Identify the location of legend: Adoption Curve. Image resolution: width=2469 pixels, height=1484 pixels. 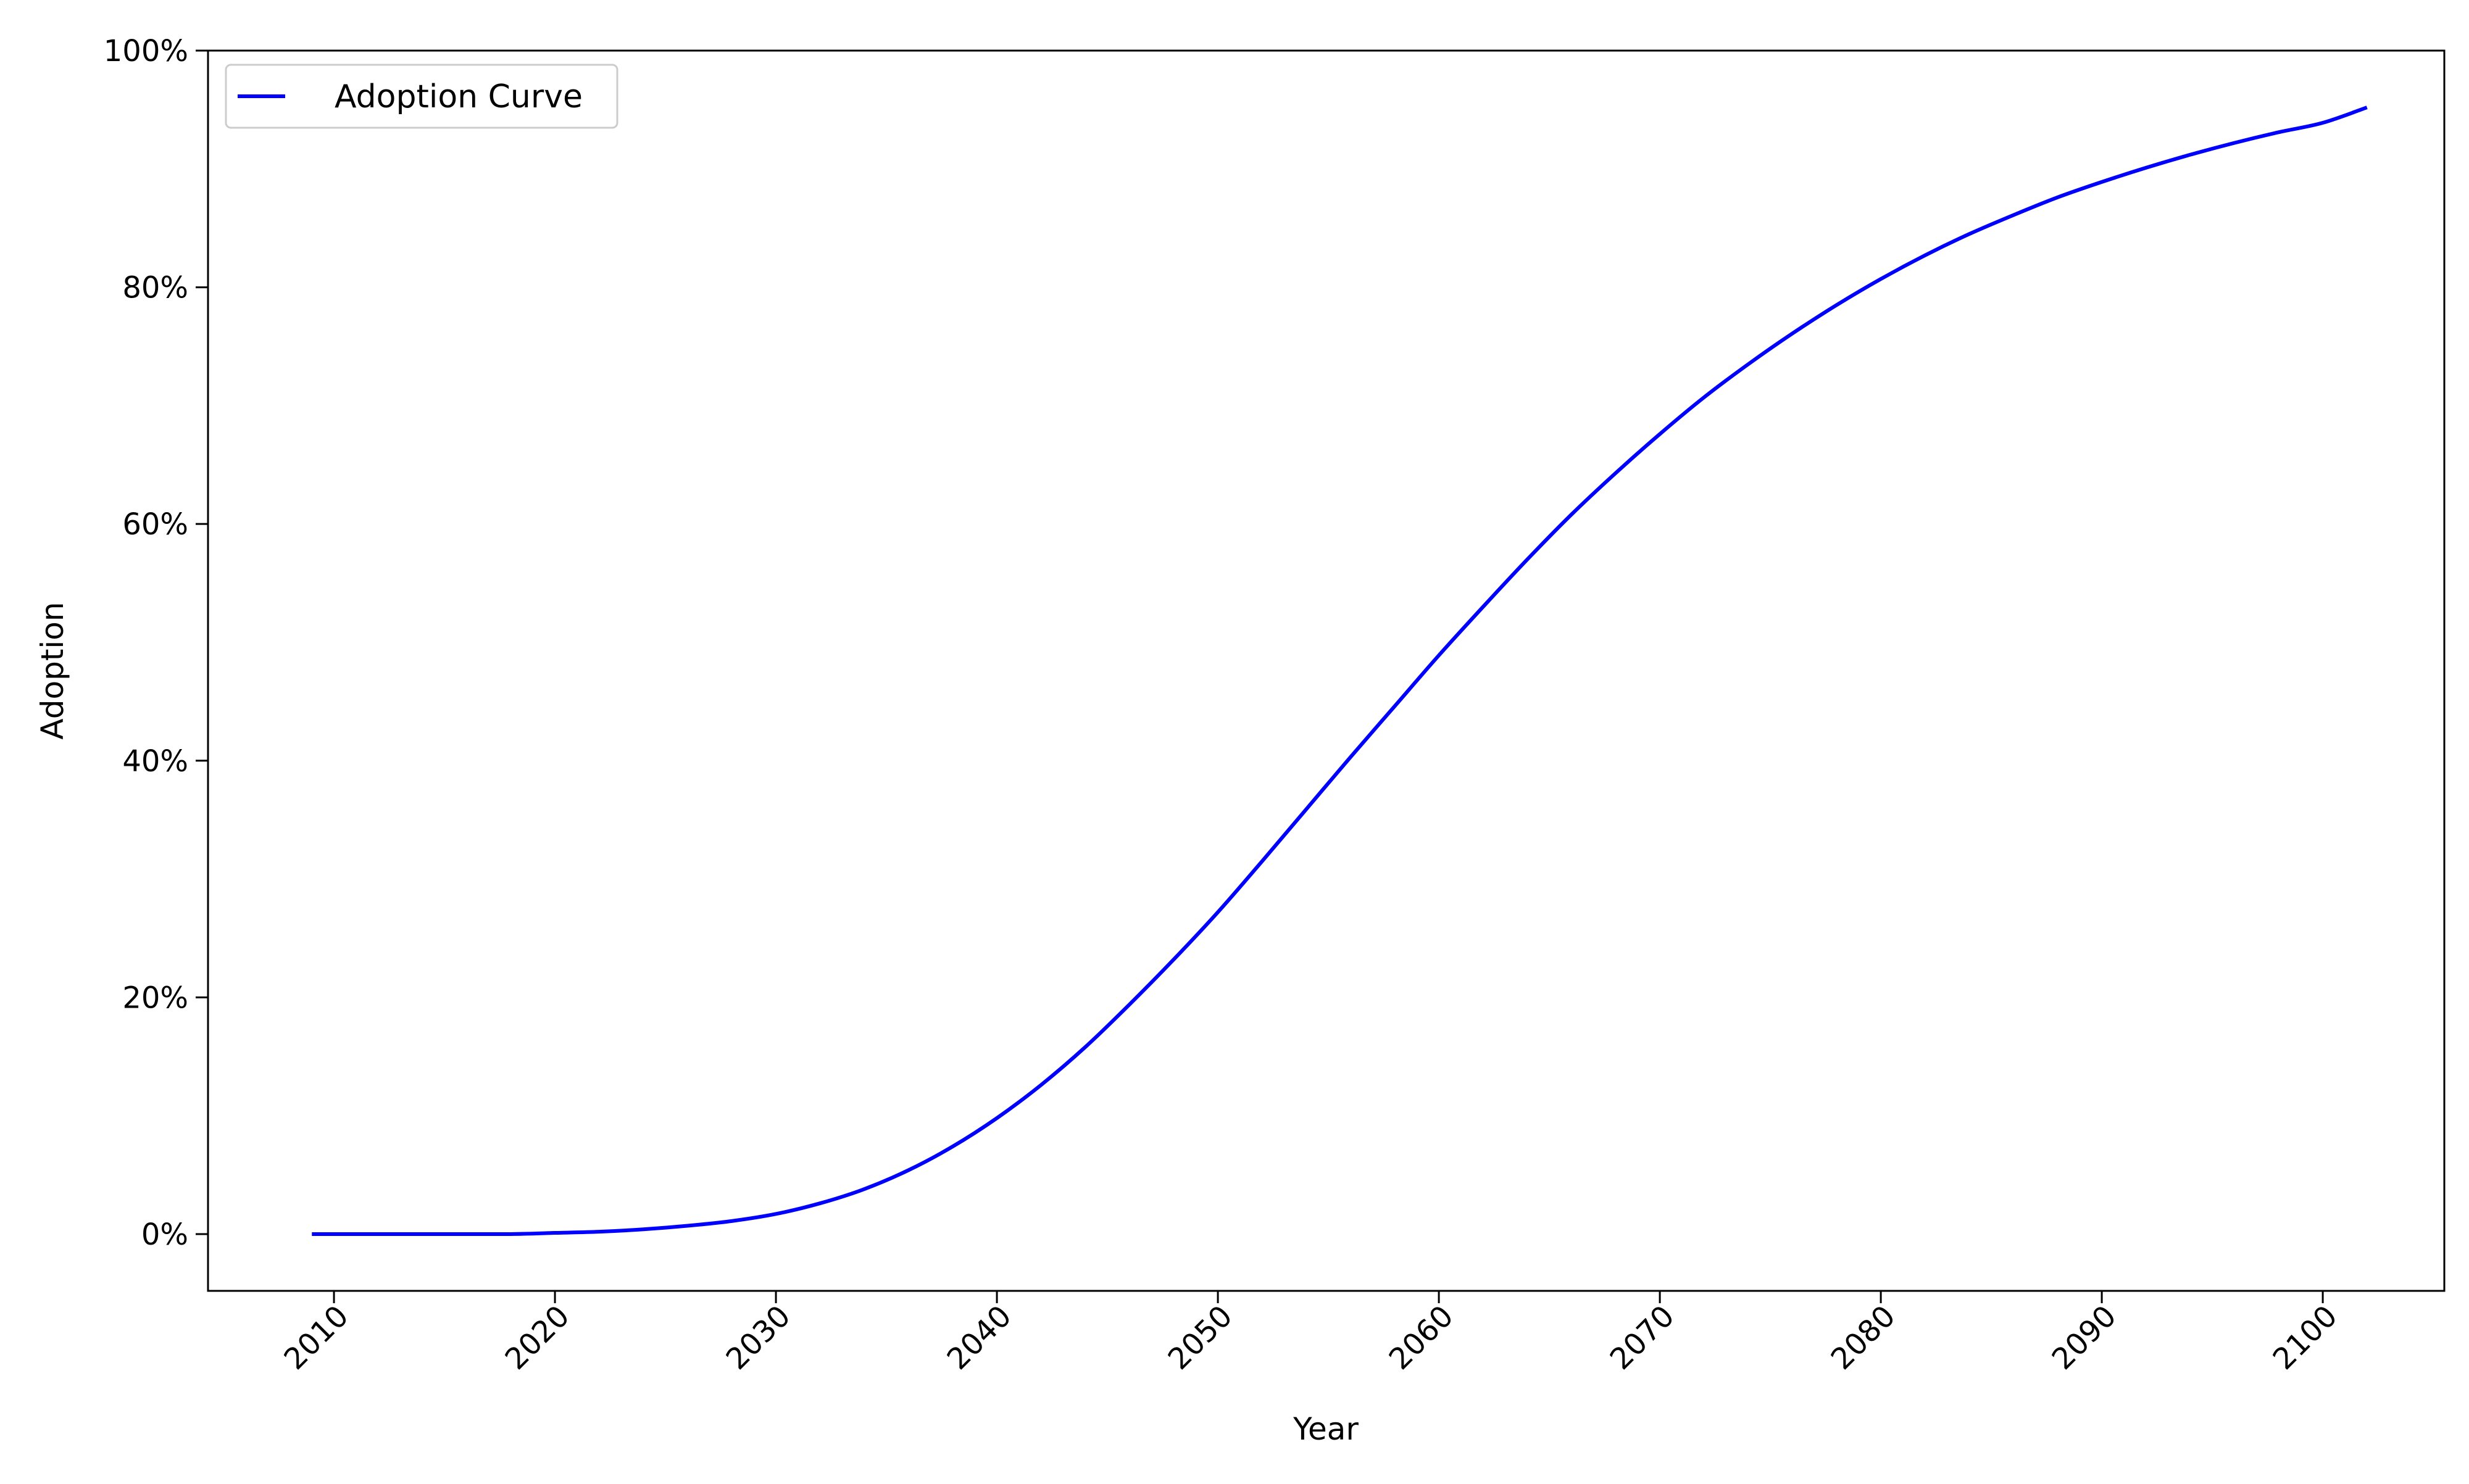
(421, 96).